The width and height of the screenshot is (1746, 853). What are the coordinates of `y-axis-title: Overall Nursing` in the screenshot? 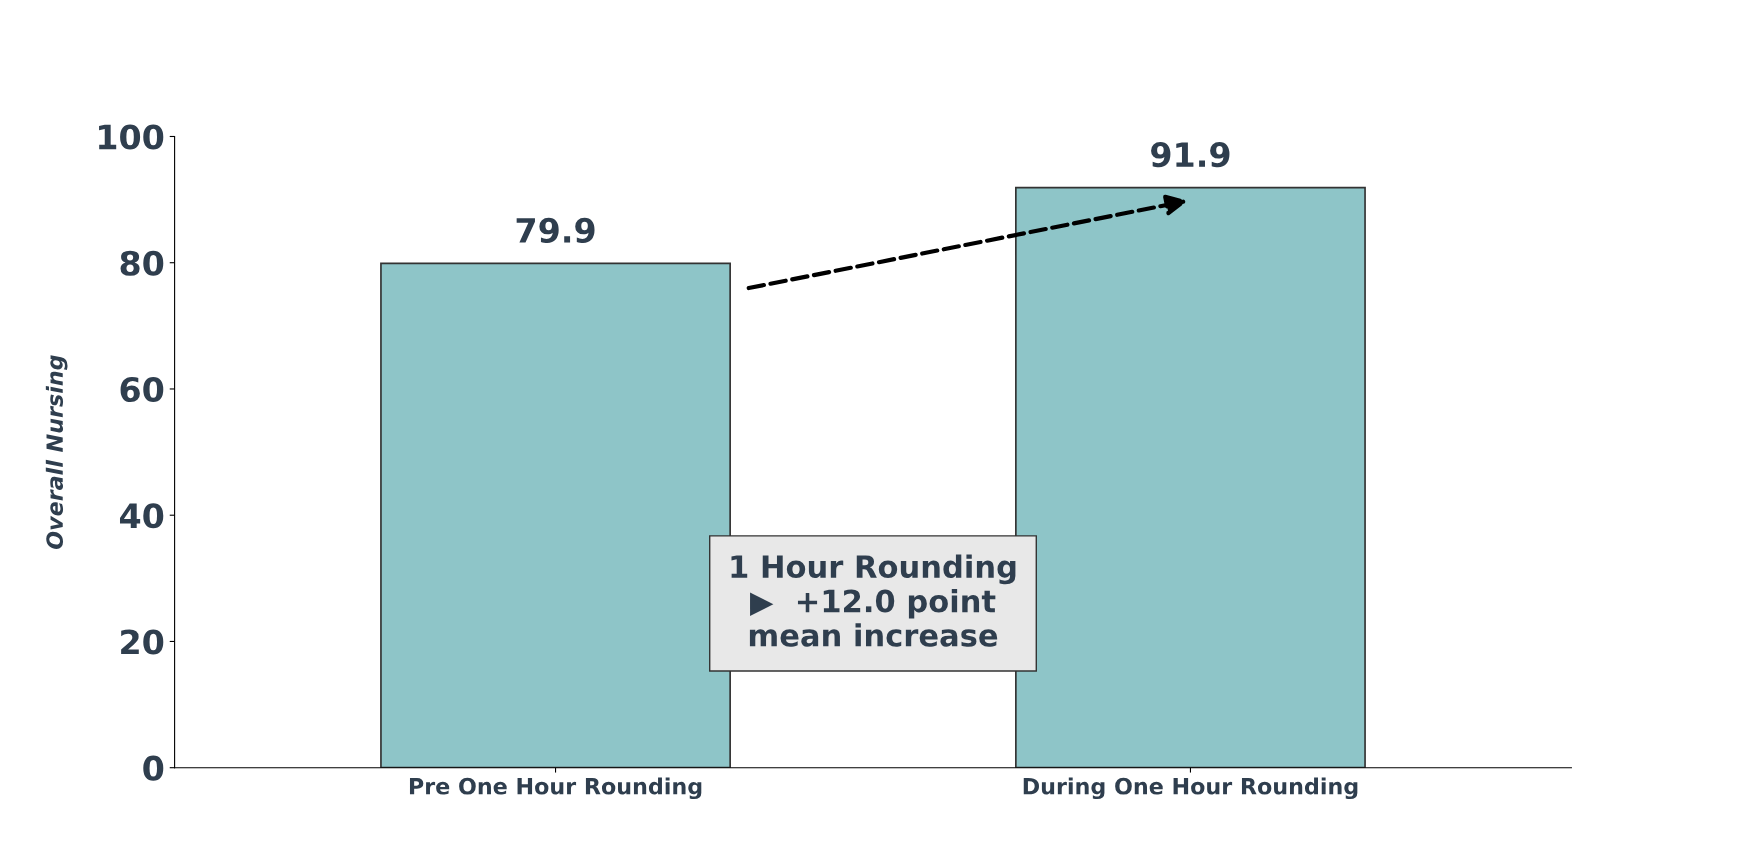 It's located at (56, 452).